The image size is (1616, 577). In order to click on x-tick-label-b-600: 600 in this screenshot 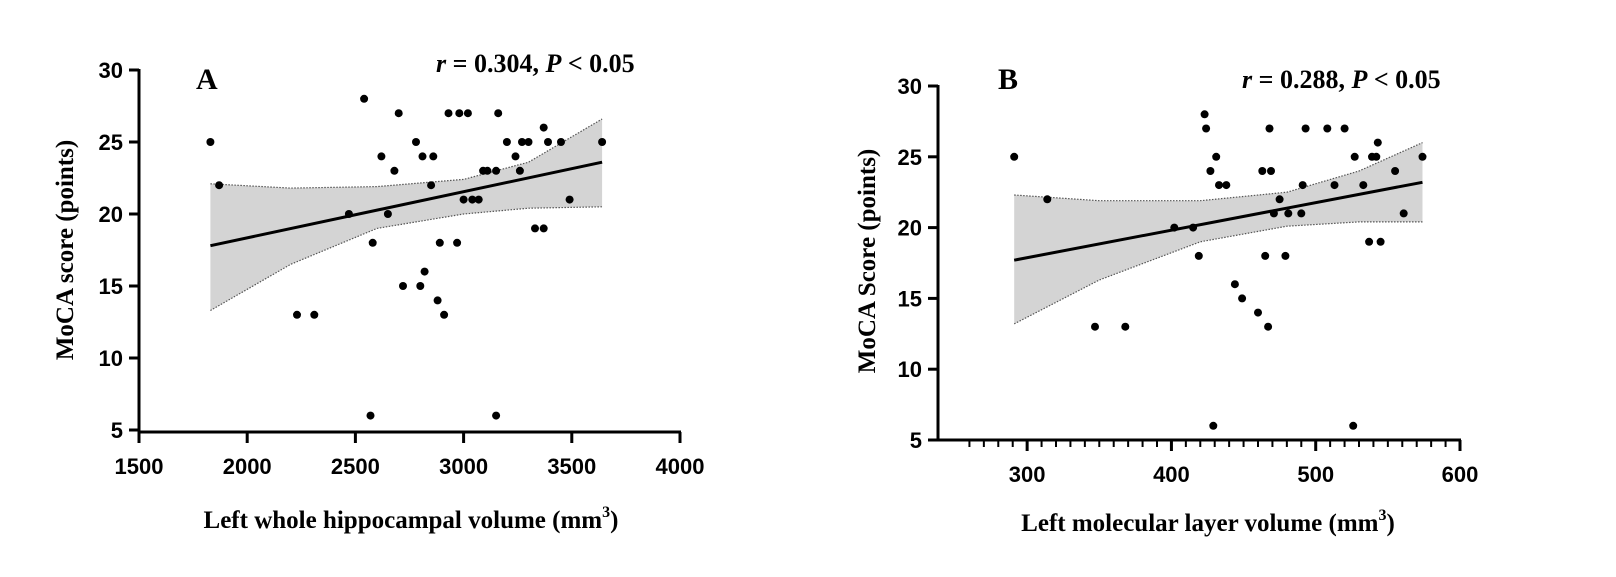, I will do `click(1460, 474)`.